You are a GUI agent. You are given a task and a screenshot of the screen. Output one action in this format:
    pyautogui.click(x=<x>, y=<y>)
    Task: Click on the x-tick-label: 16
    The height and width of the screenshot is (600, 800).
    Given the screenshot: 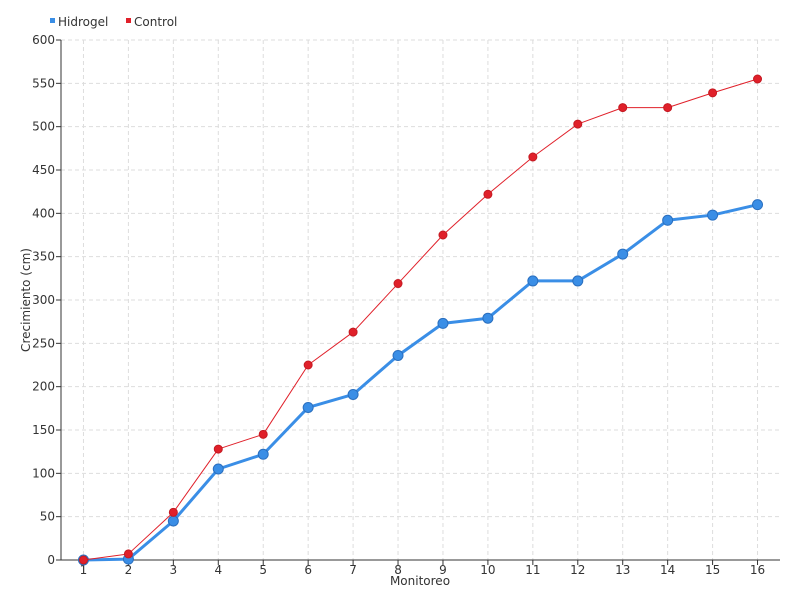 What is the action you would take?
    pyautogui.click(x=757, y=570)
    